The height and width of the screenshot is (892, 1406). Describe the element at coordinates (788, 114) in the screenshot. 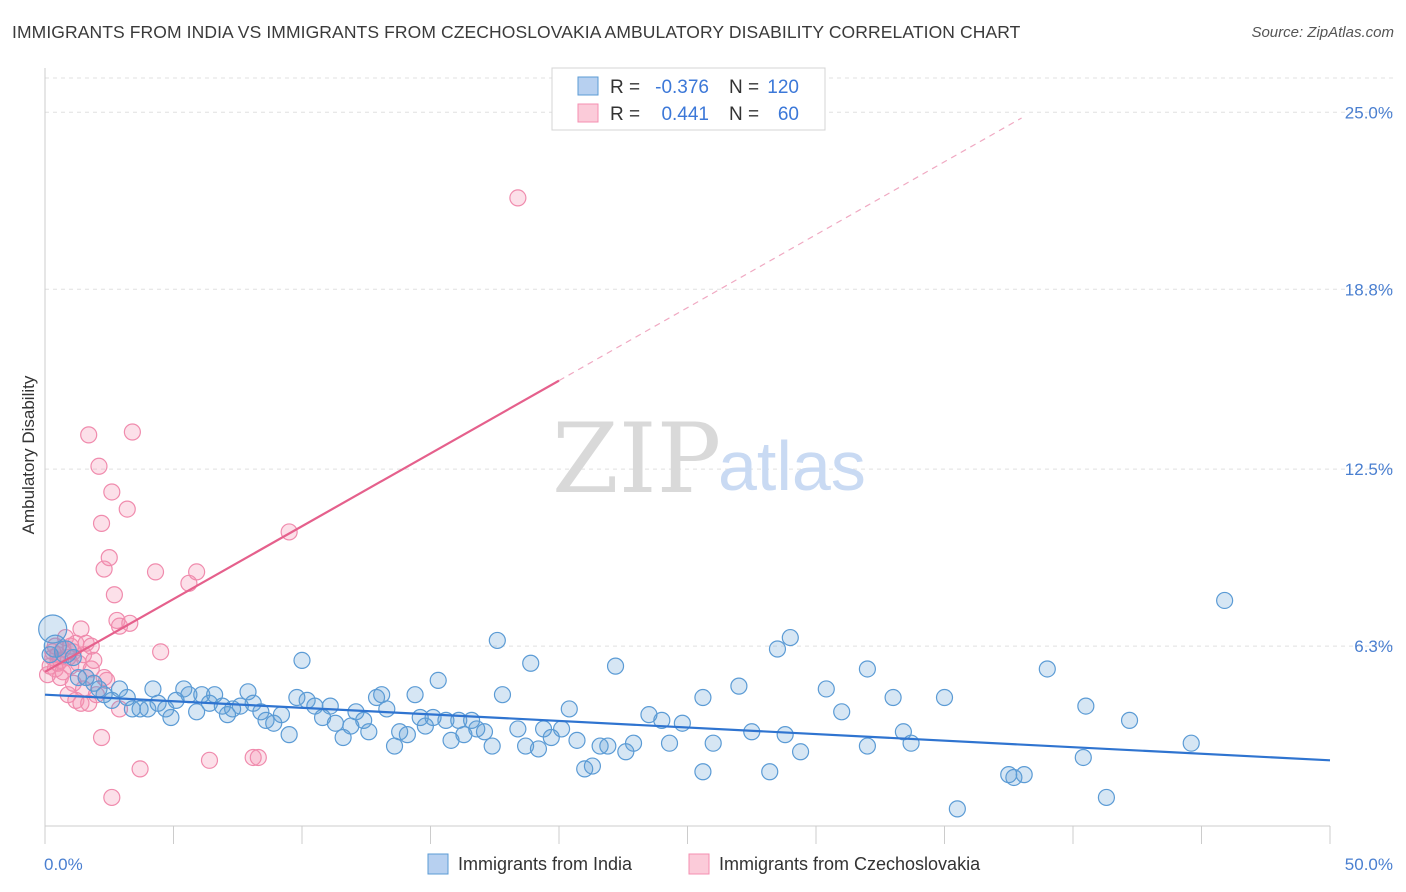

I see `legend-n-value-czech: 60` at that location.